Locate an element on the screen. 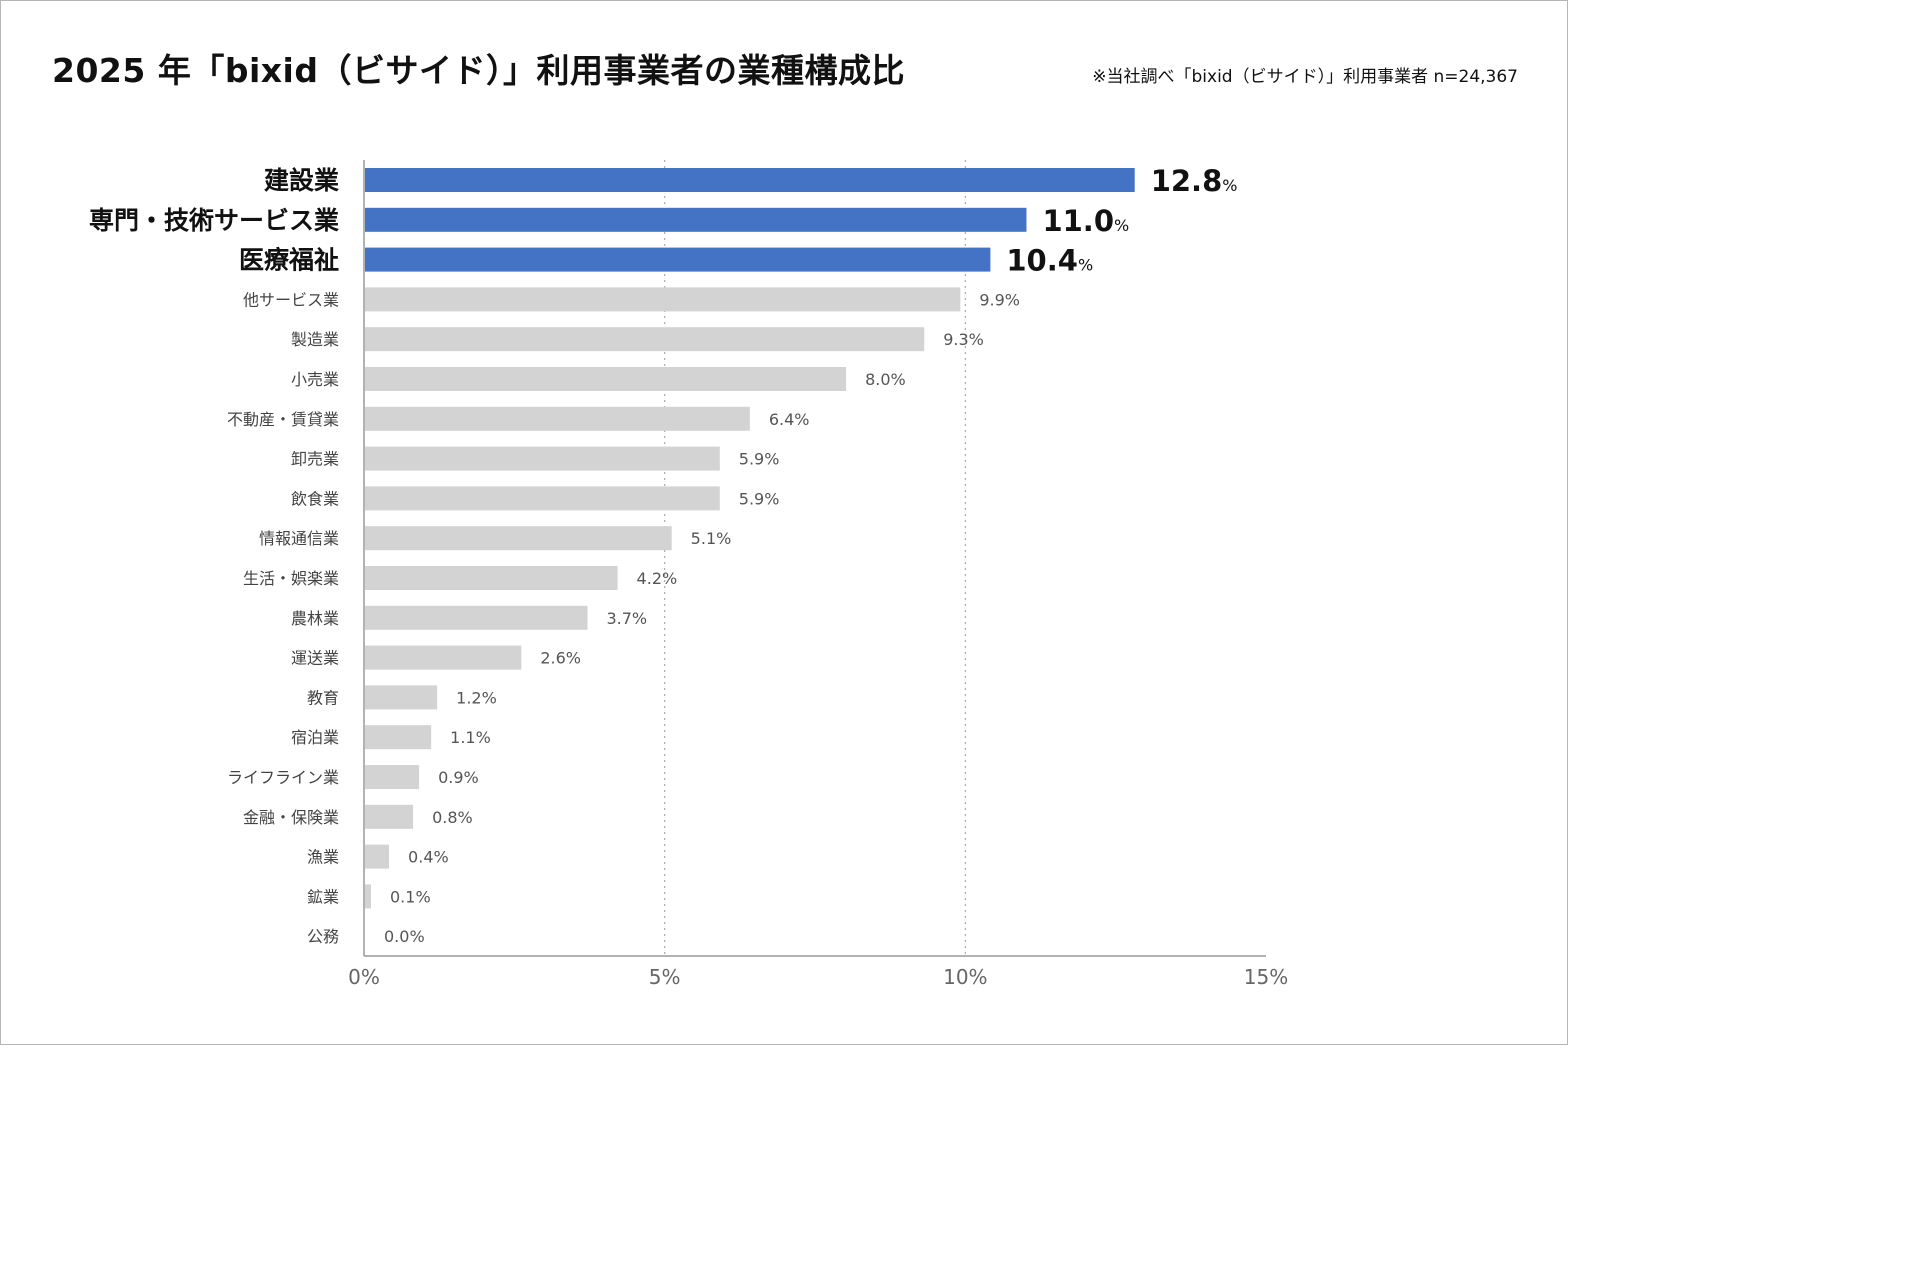 Image resolution: width=1920 pixels, height=1280 pixels. category-label: 医療福祉 is located at coordinates (289, 260).